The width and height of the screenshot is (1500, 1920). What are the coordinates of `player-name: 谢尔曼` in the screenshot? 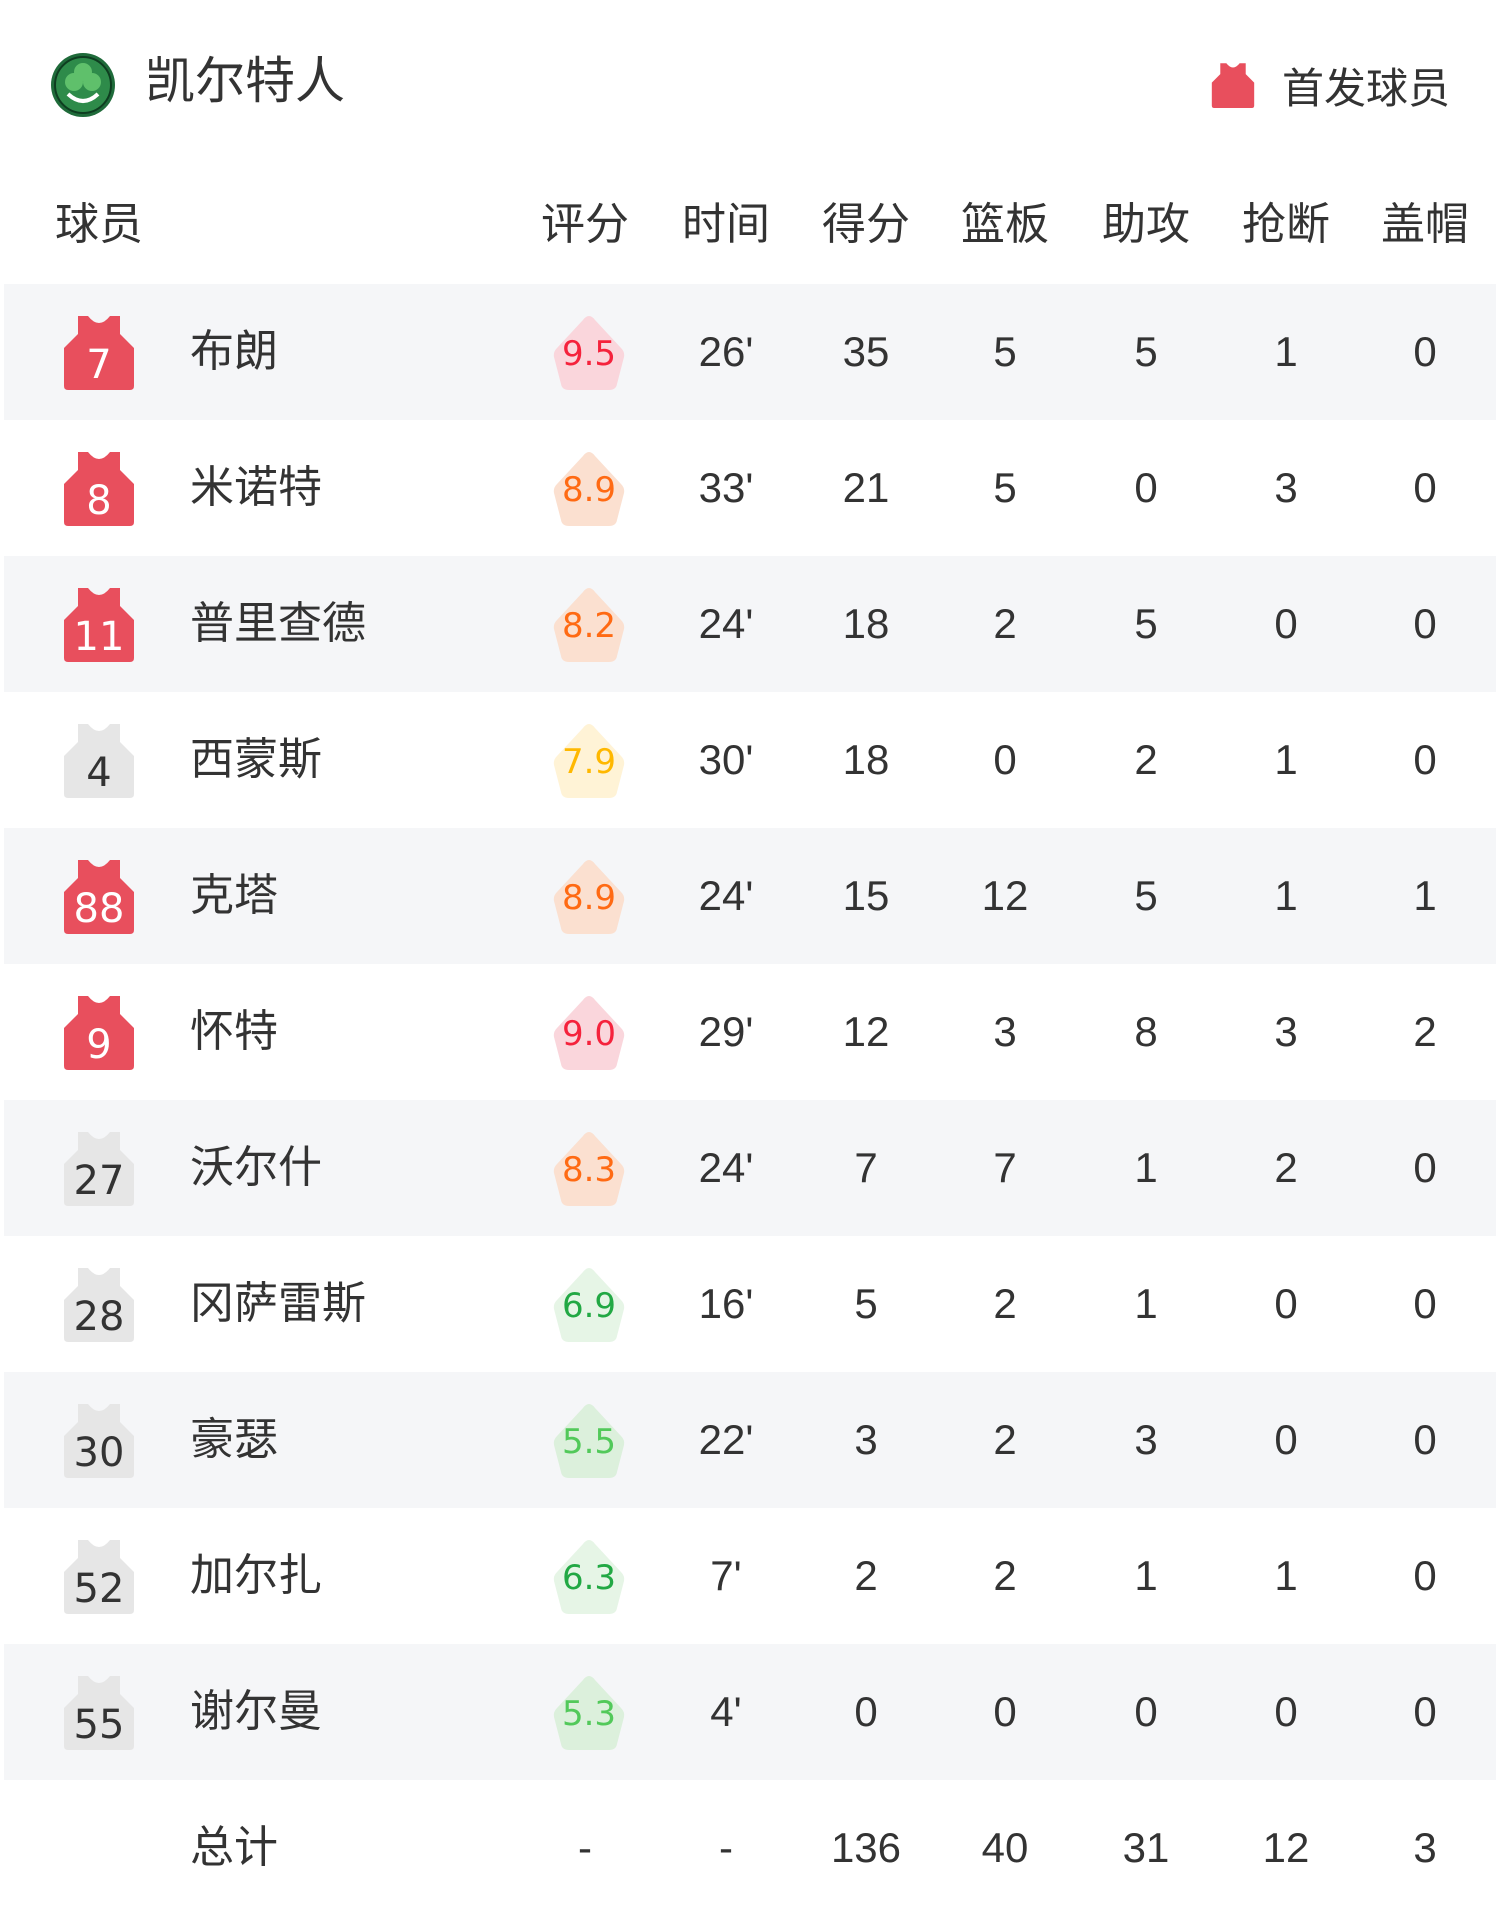 It's located at (256, 1711).